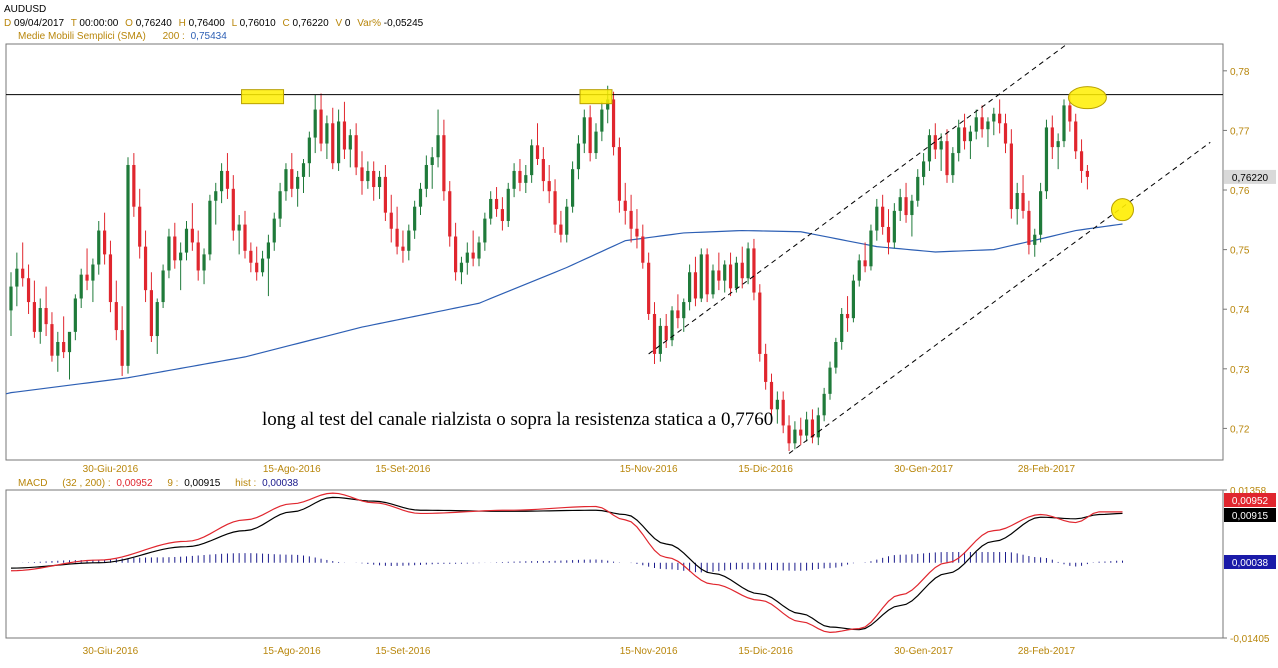 The height and width of the screenshot is (668, 1278). I want to click on date-tick-label: 15-Set-2016, so click(402, 469).